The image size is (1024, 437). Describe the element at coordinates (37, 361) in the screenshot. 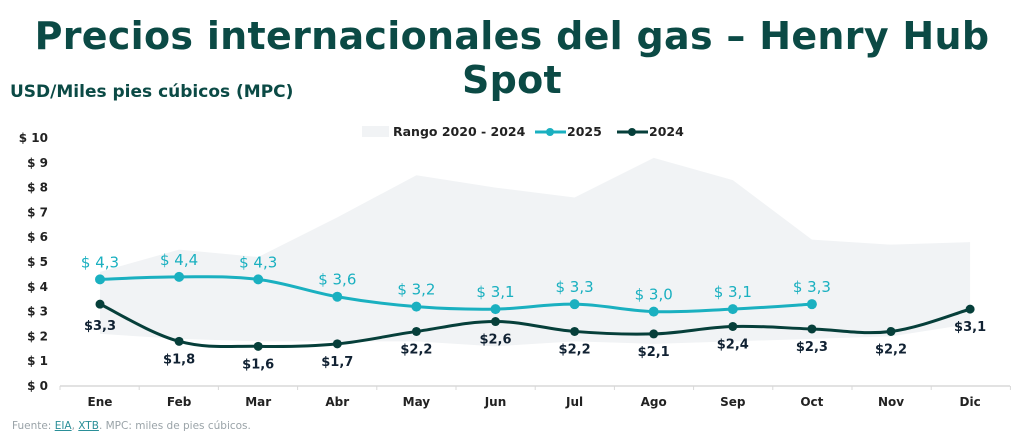

I see `y-tick-label: $ 1` at that location.